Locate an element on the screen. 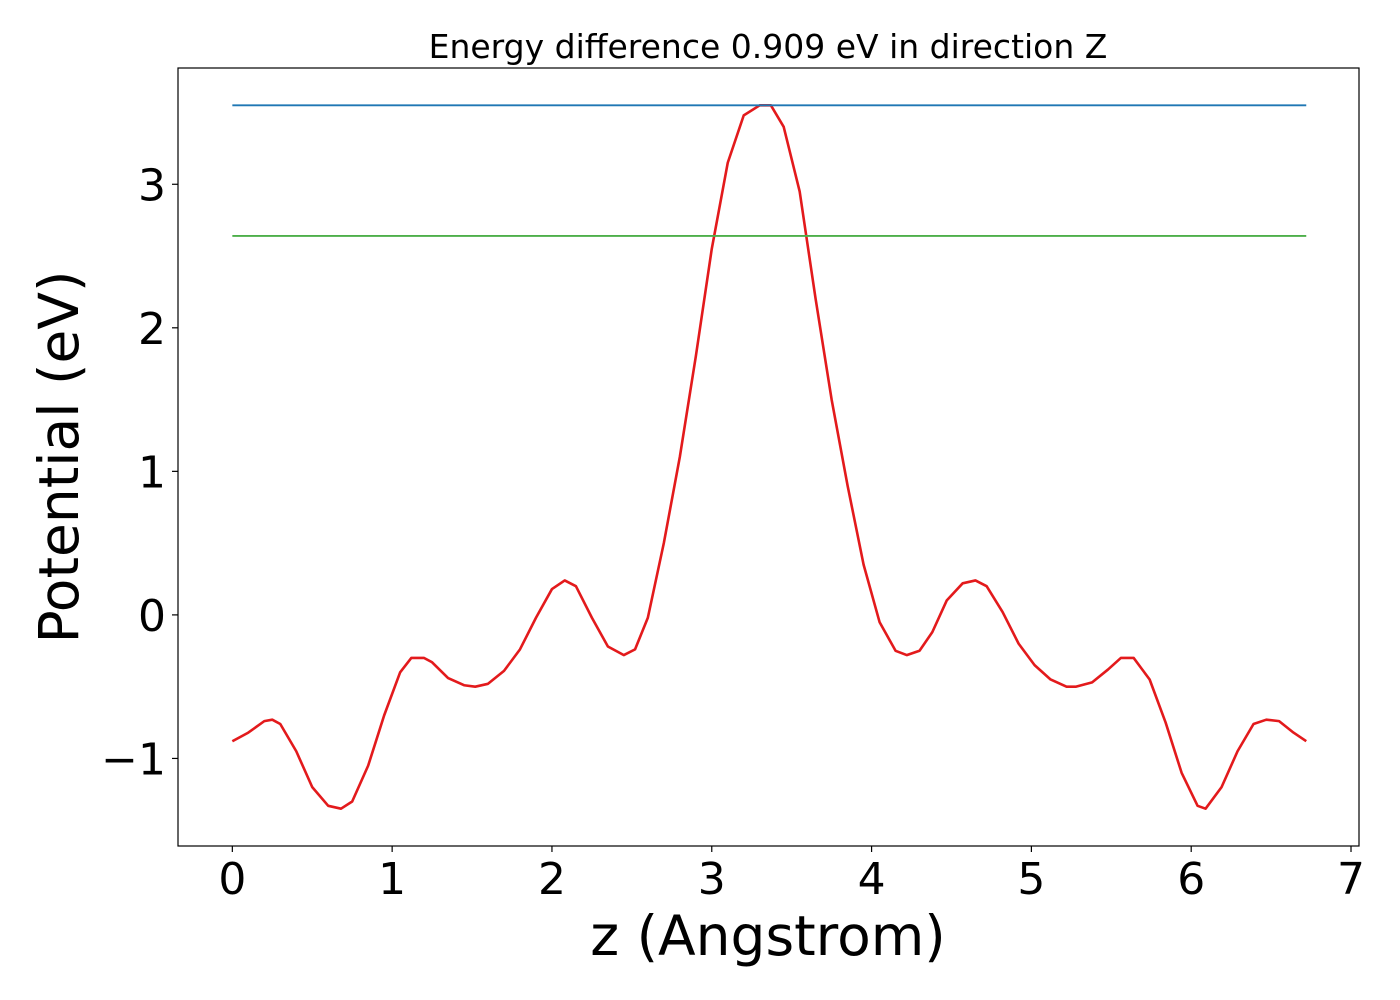 This screenshot has height=1000, width=1400. y-tick-label: 3 is located at coordinates (152, 185).